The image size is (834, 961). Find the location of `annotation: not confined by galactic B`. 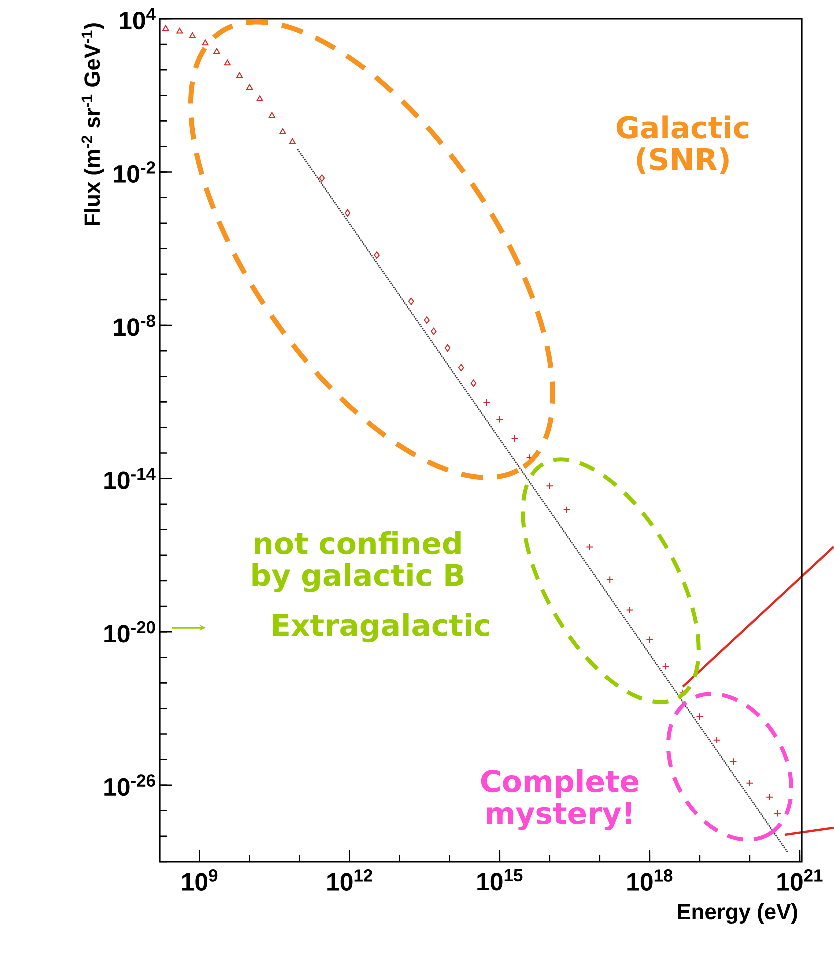

annotation: not confined by galactic B is located at coordinates (358, 562).